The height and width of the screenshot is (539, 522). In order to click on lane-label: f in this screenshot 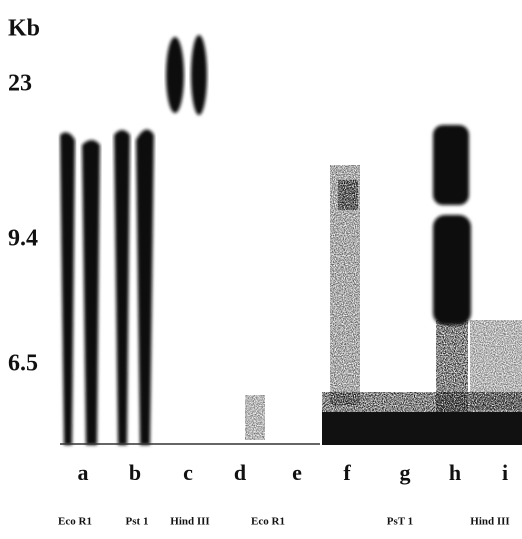, I will do `click(347, 472)`.